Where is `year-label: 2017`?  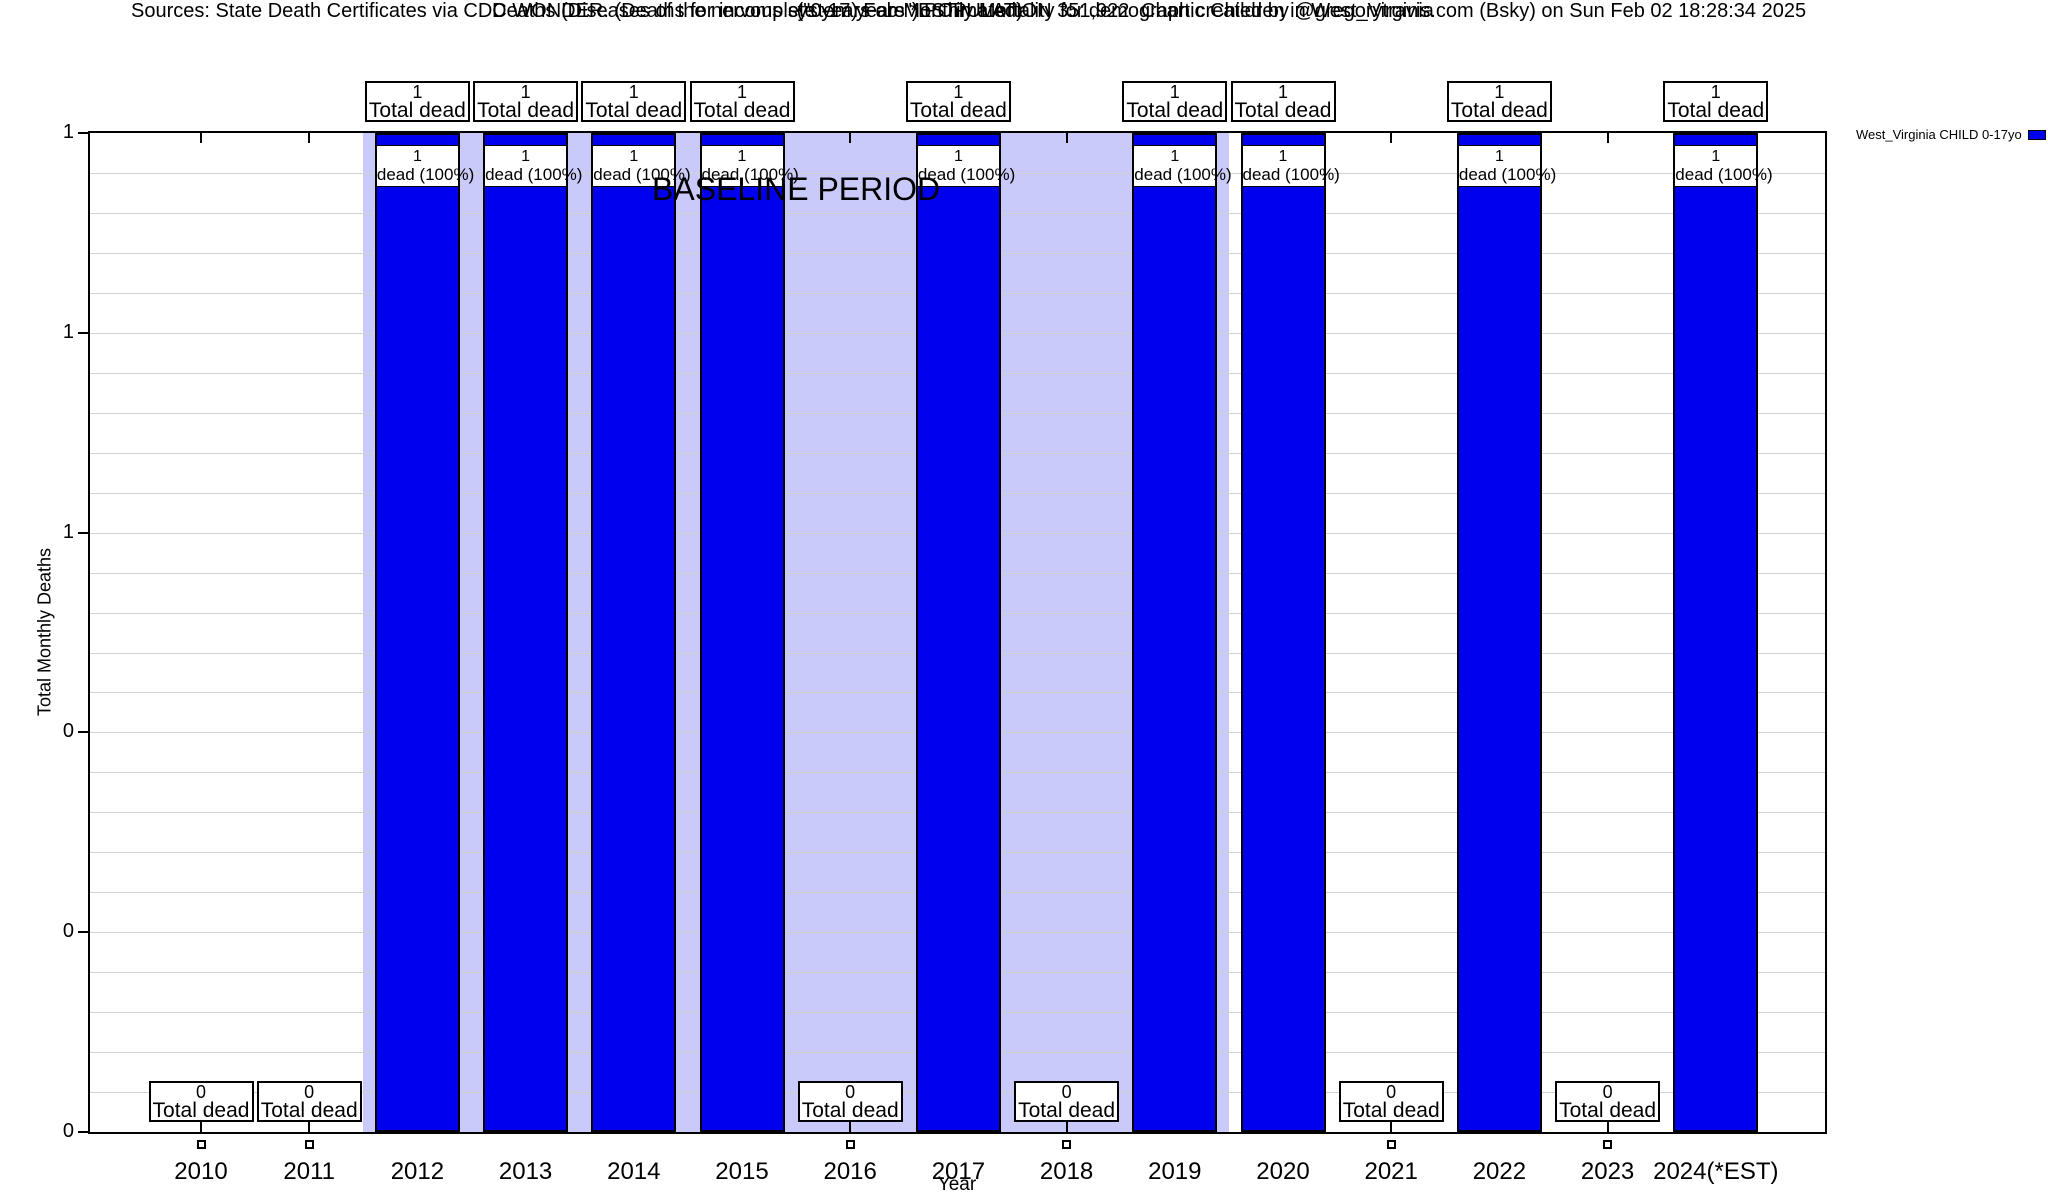 year-label: 2017 is located at coordinates (958, 1171).